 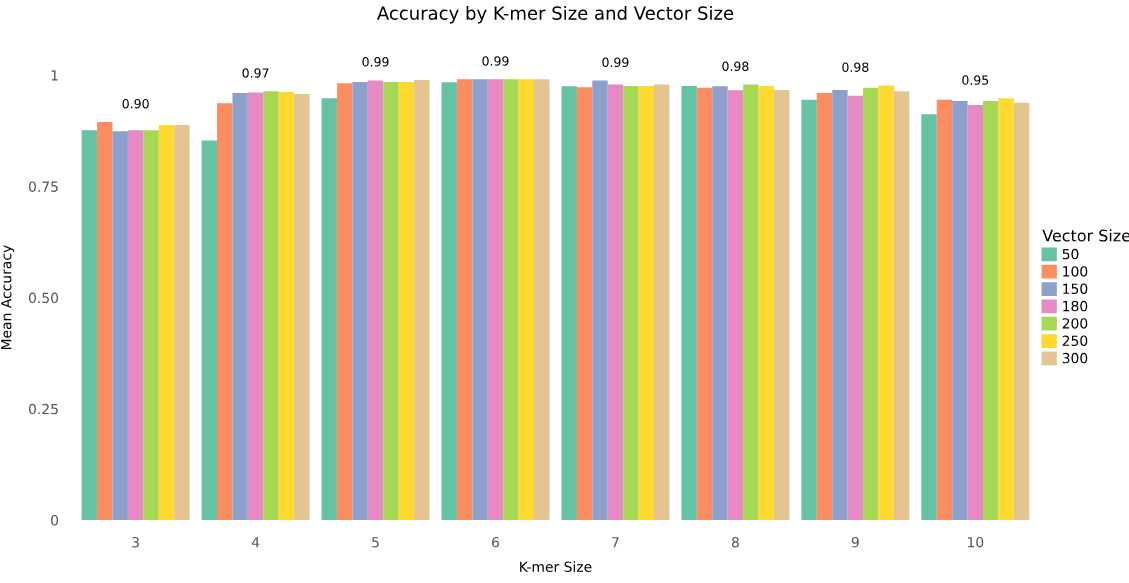 I want to click on legend-label: 200, so click(x=1075, y=323).